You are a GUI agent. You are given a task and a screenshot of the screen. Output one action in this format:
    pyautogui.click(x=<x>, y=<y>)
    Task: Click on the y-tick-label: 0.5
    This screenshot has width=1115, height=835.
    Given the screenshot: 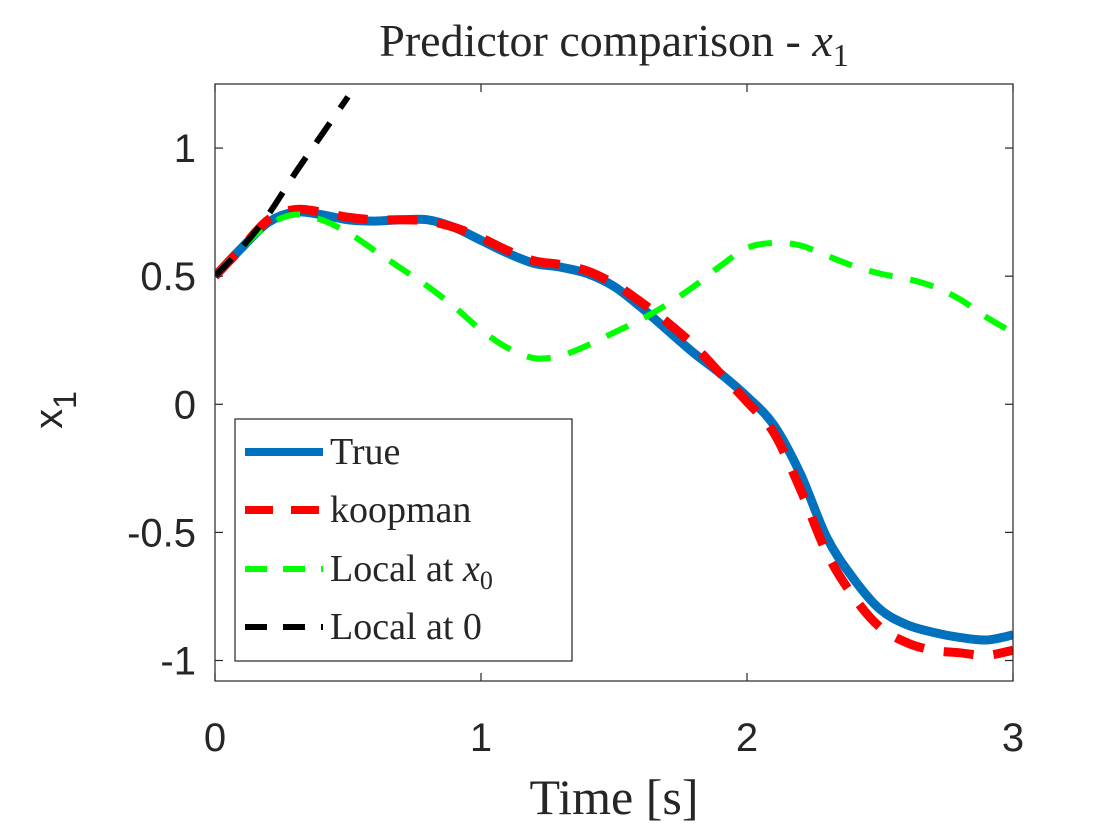 What is the action you would take?
    pyautogui.click(x=168, y=277)
    